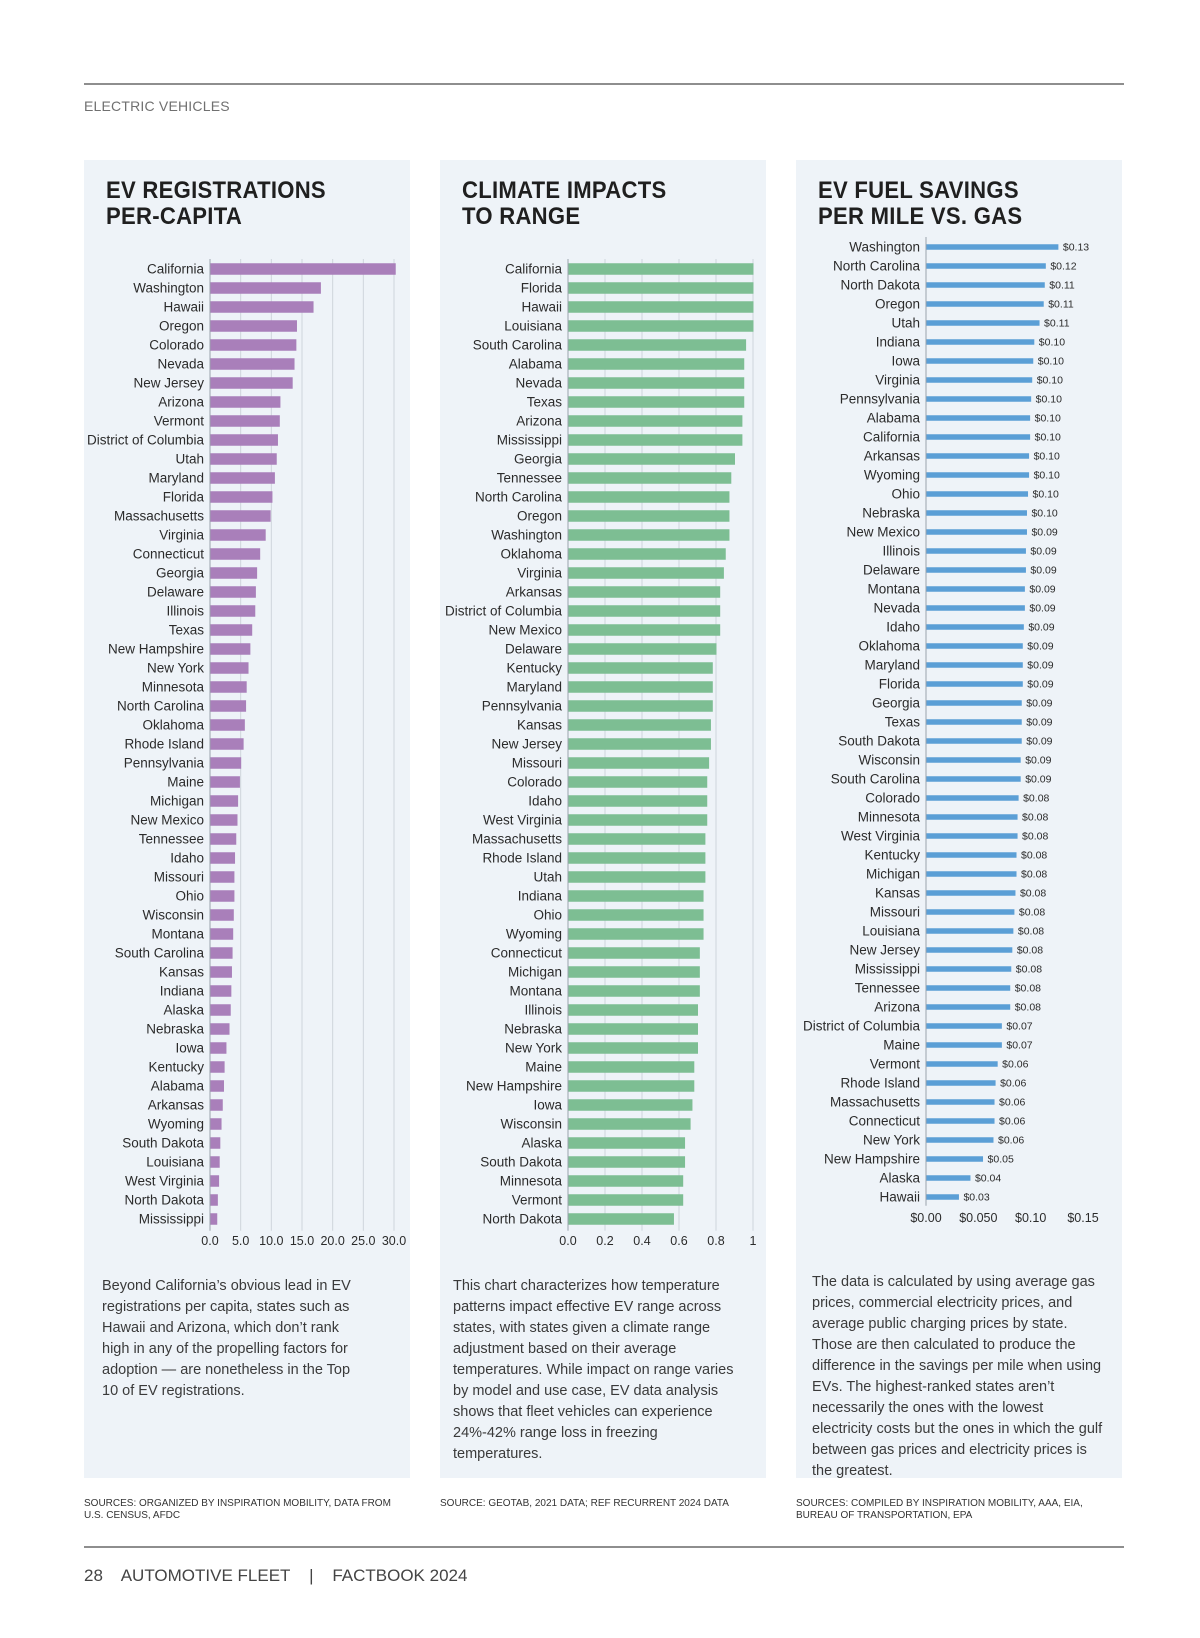 This screenshot has width=1200, height=1638. I want to click on category-label: Oregon, so click(539, 516).